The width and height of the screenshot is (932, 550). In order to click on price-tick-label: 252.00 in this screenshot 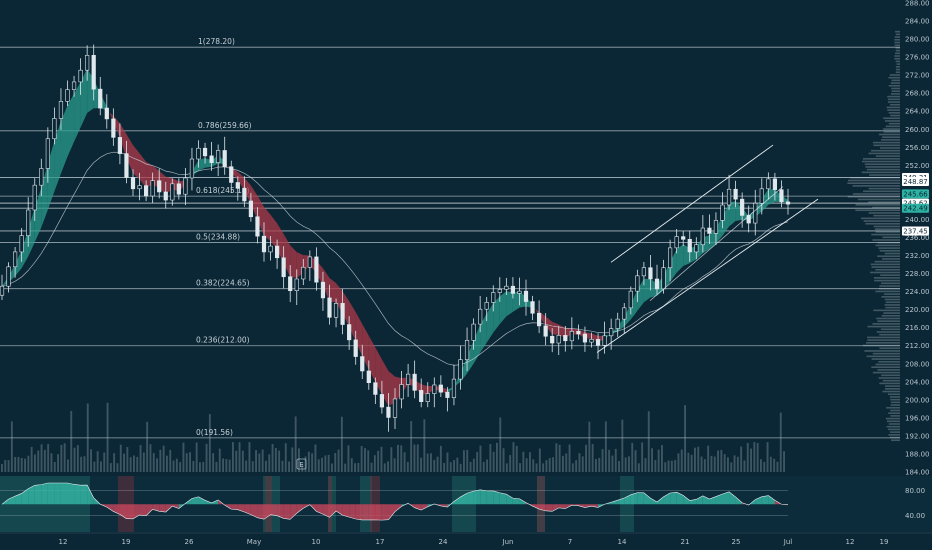, I will do `click(917, 166)`.